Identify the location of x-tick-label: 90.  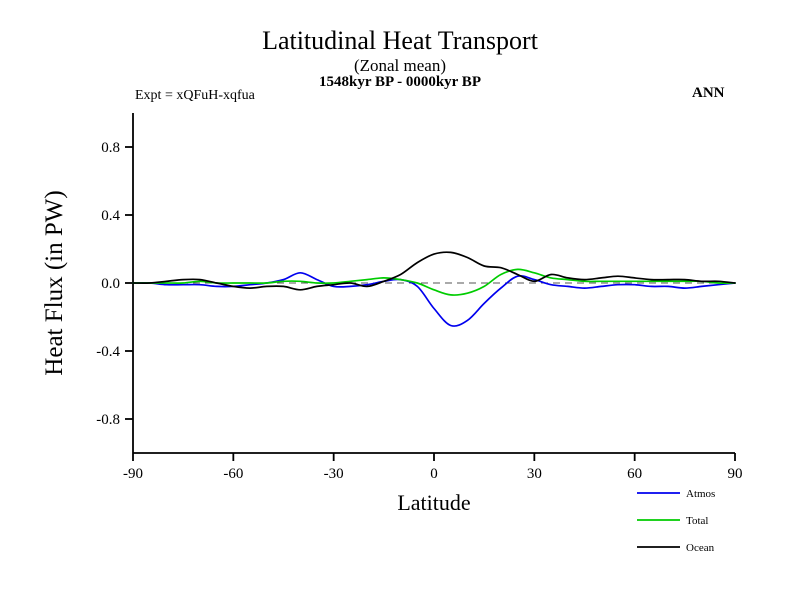
(735, 474).